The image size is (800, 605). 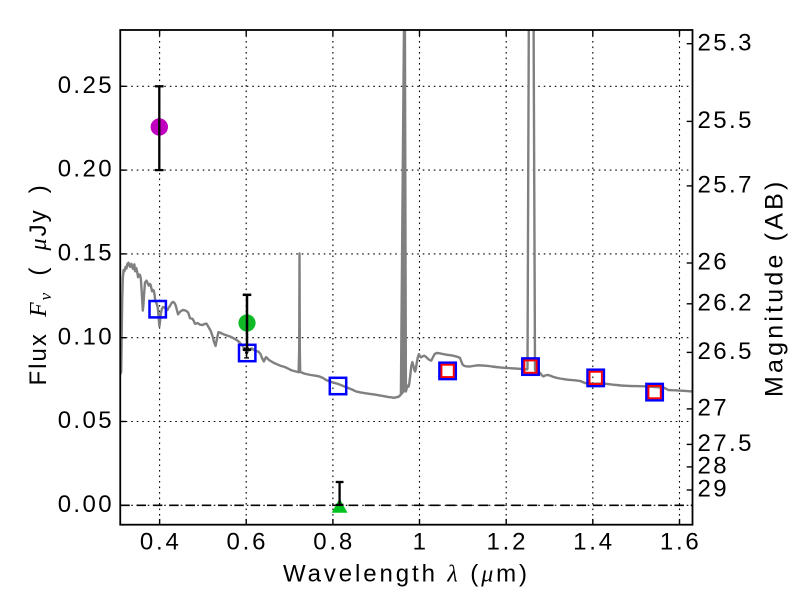 What do you see at coordinates (714, 489) in the screenshot?
I see `svg-text: 29` at bounding box center [714, 489].